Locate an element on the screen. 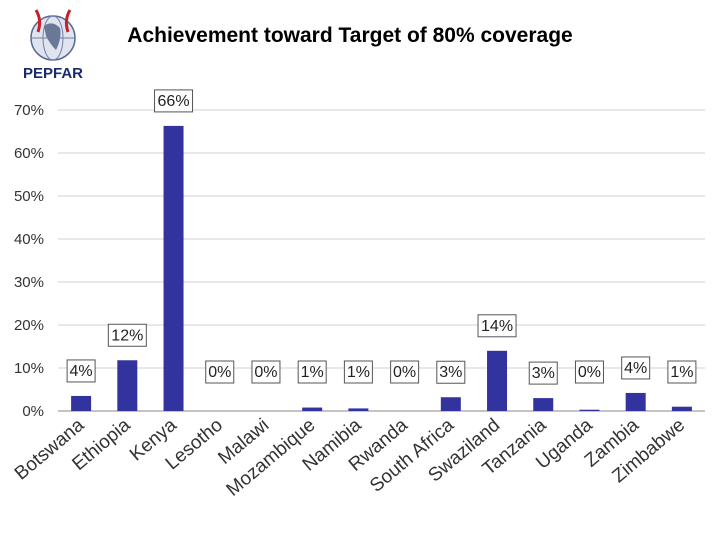 The height and width of the screenshot is (540, 720). y-tick-label: 30% is located at coordinates (29, 282).